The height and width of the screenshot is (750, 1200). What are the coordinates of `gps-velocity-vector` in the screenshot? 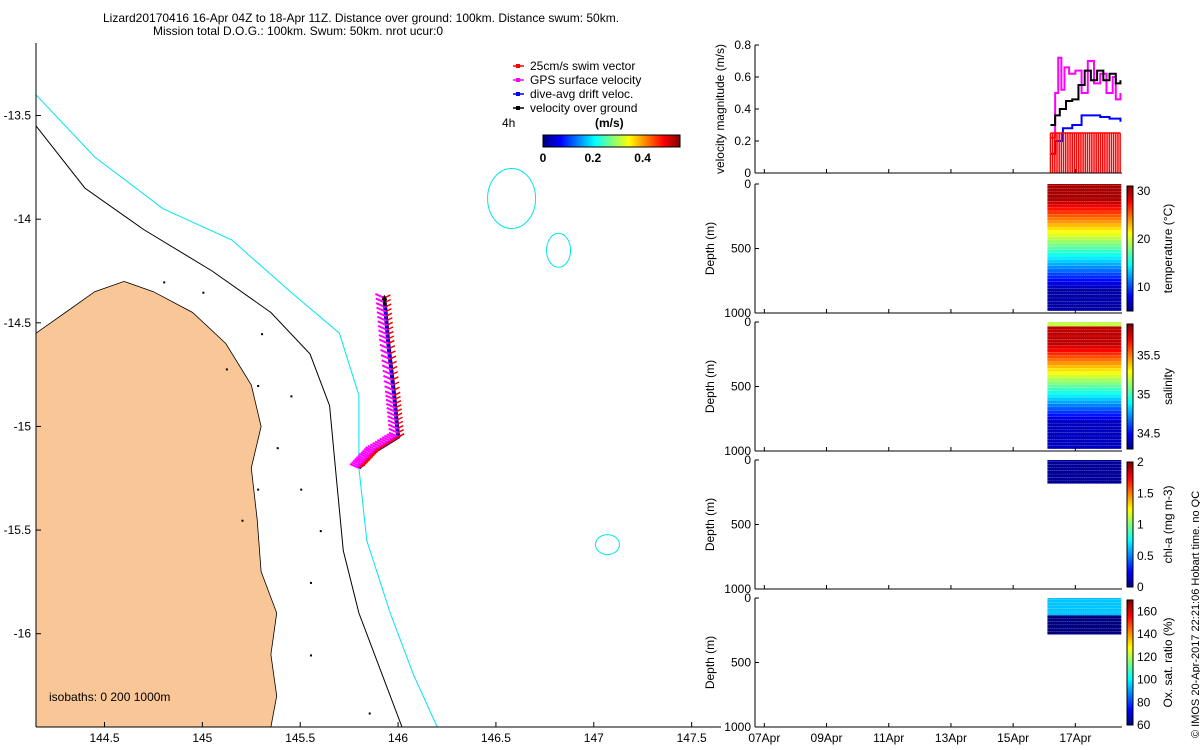 It's located at (382, 327).